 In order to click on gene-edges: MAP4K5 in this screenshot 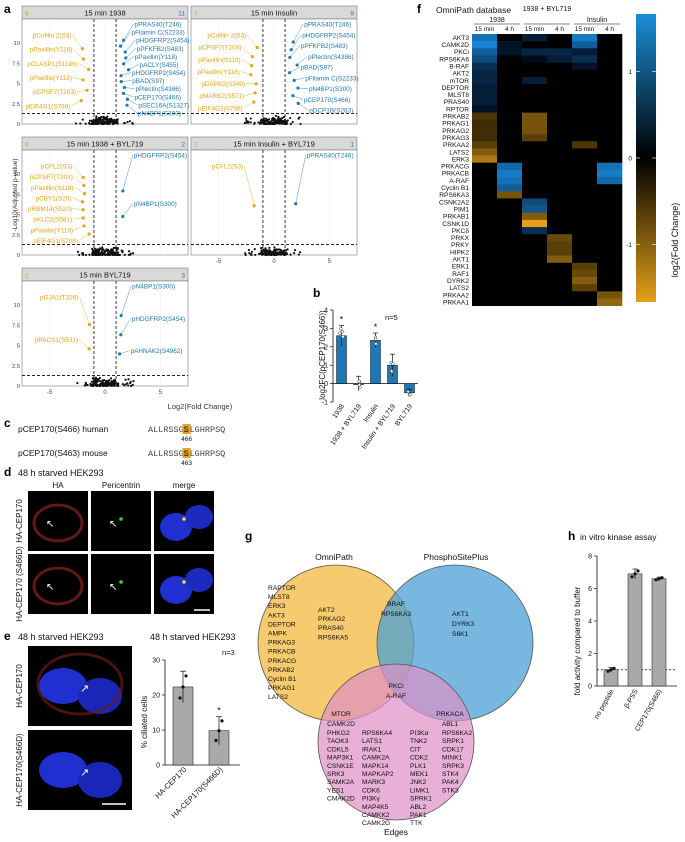, I will do `click(375, 807)`.